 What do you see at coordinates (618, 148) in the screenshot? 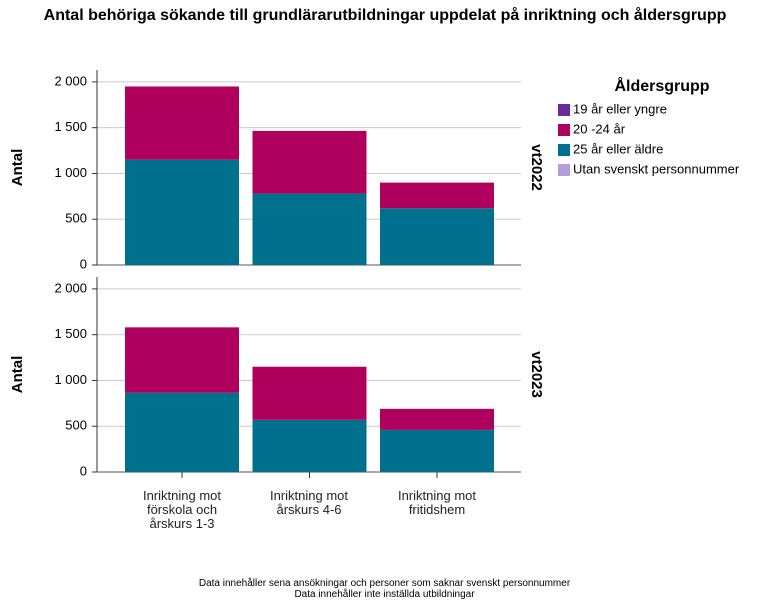
I see `legend-label: 25 år eller äldre` at bounding box center [618, 148].